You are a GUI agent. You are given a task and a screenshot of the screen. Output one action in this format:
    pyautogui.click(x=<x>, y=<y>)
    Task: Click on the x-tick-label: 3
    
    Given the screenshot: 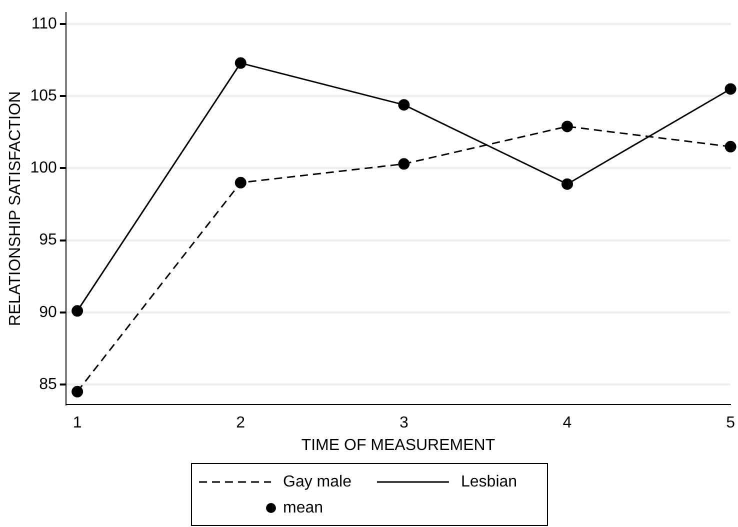 What is the action you would take?
    pyautogui.click(x=403, y=423)
    